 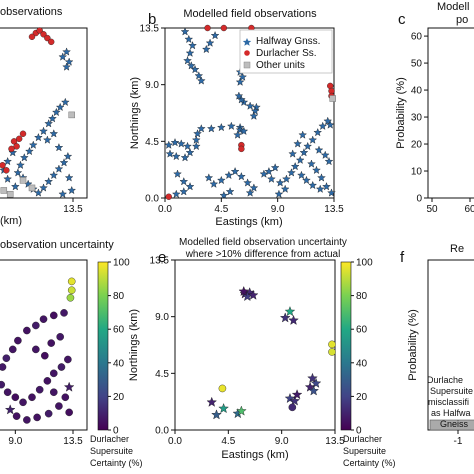 What do you see at coordinates (451, 413) in the screenshot?
I see `panel-f-annotation-4: as Halfwa` at bounding box center [451, 413].